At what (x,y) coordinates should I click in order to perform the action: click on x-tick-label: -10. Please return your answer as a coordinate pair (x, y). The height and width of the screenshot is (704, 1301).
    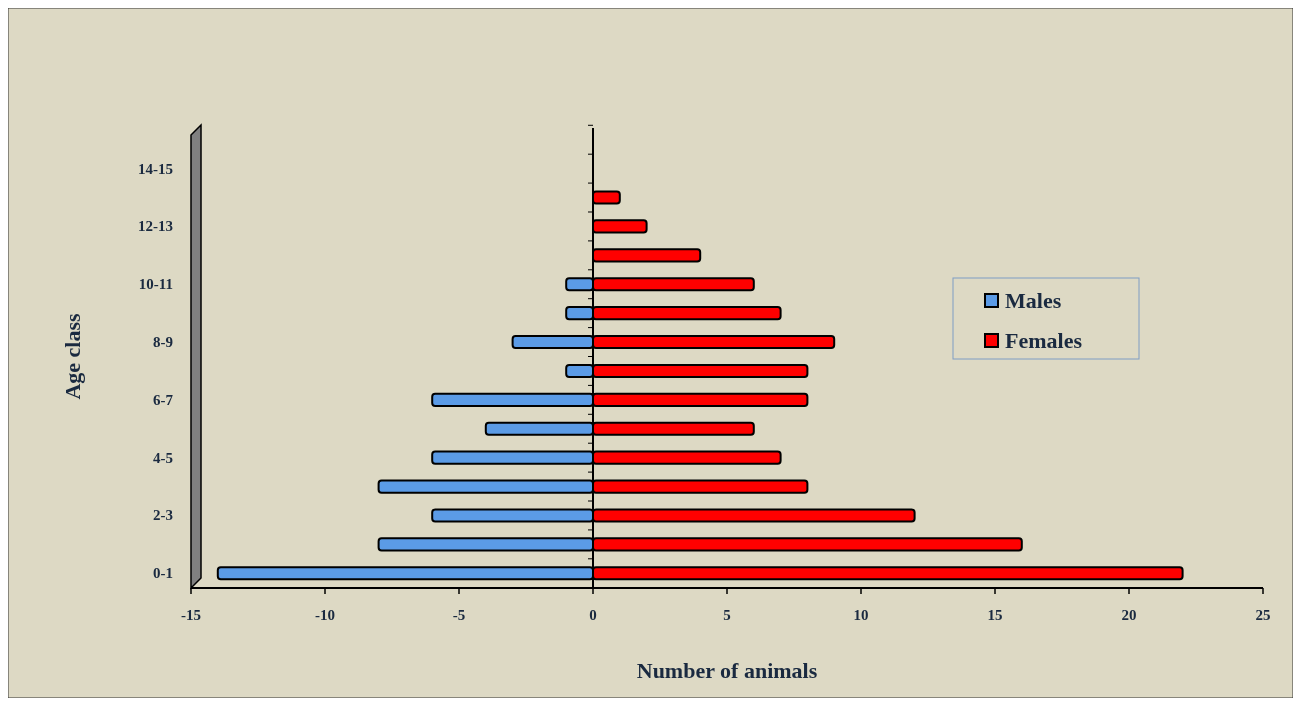
    Looking at the image, I should click on (325, 615).